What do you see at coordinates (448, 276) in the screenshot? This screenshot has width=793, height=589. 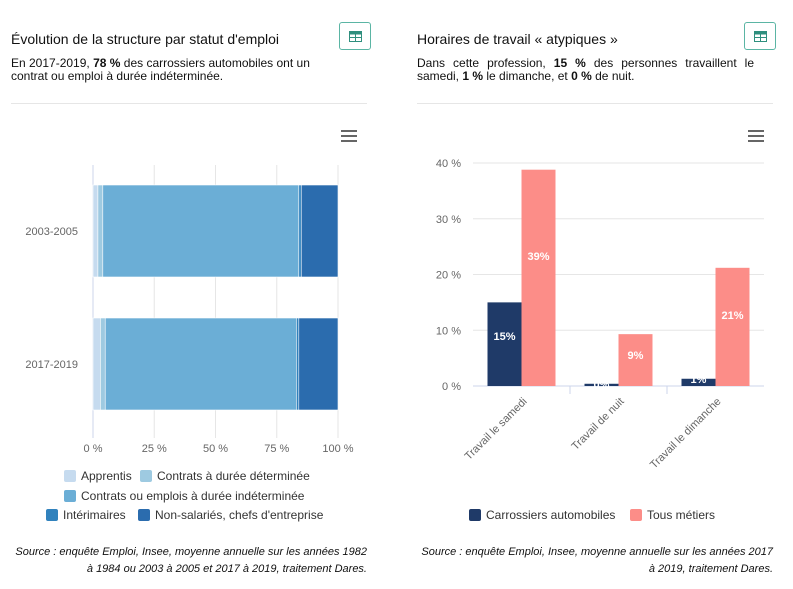 I see `y-tick-label: 20 %` at bounding box center [448, 276].